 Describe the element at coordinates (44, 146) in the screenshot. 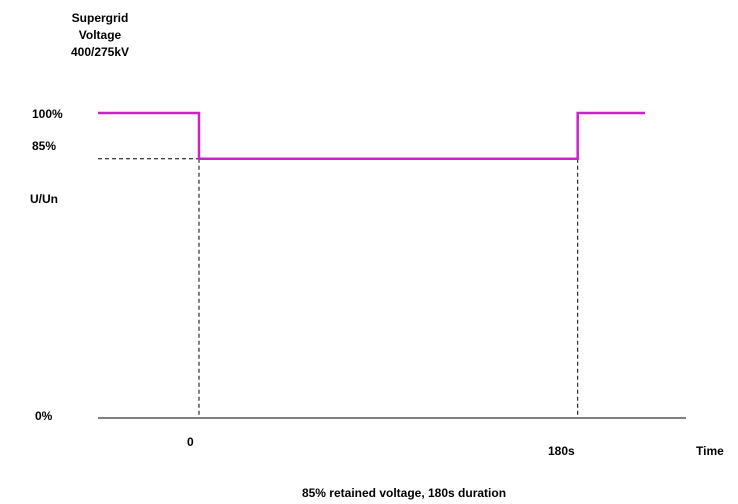

I see `y-tick-85: 85%` at that location.